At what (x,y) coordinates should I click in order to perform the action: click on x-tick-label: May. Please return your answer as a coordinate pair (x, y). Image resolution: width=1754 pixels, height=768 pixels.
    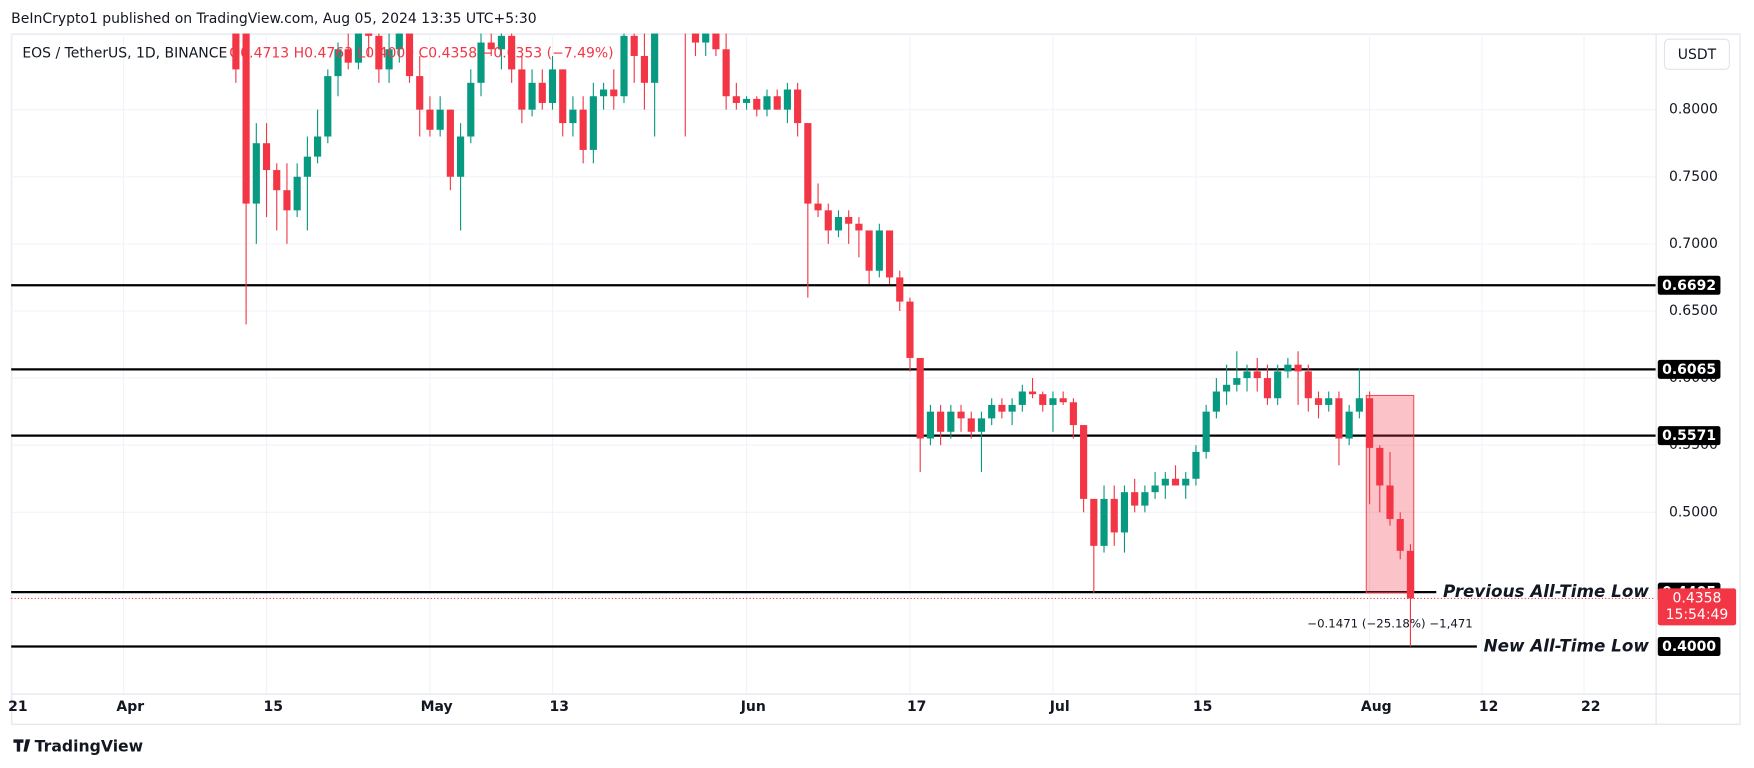
    Looking at the image, I should click on (437, 707).